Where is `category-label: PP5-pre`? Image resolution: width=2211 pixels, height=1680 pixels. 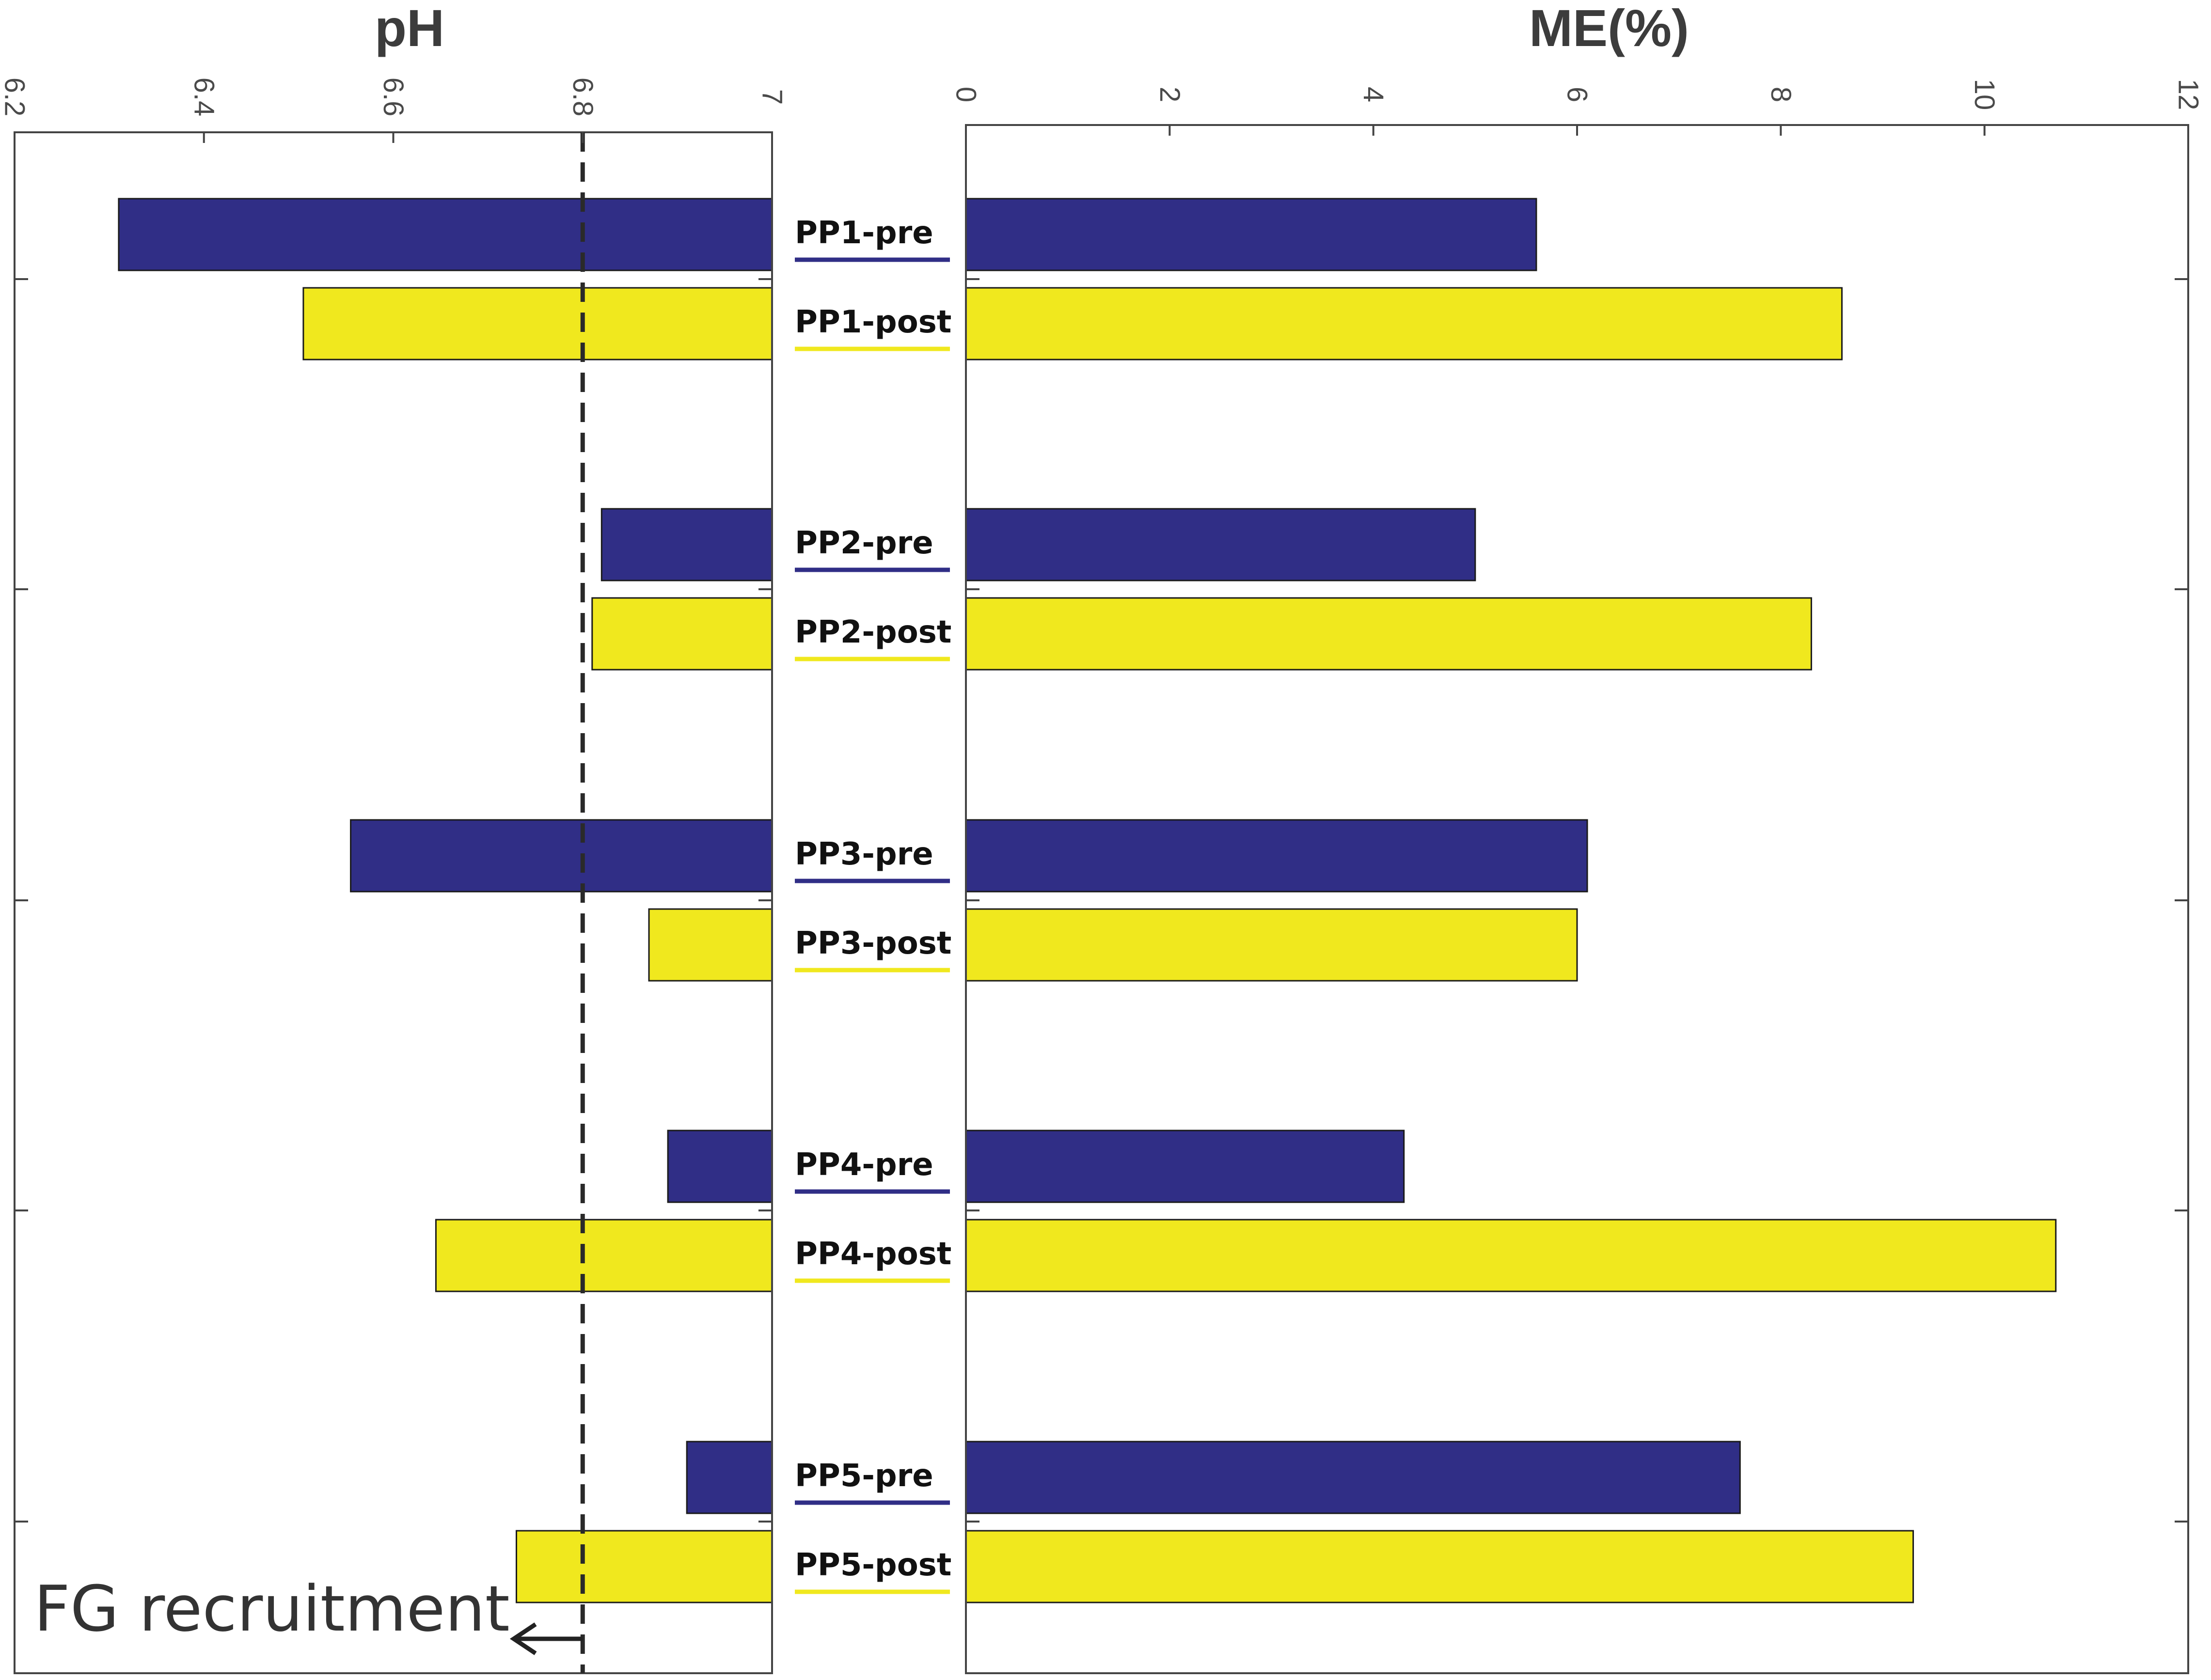 category-label: PP5-pre is located at coordinates (864, 1476).